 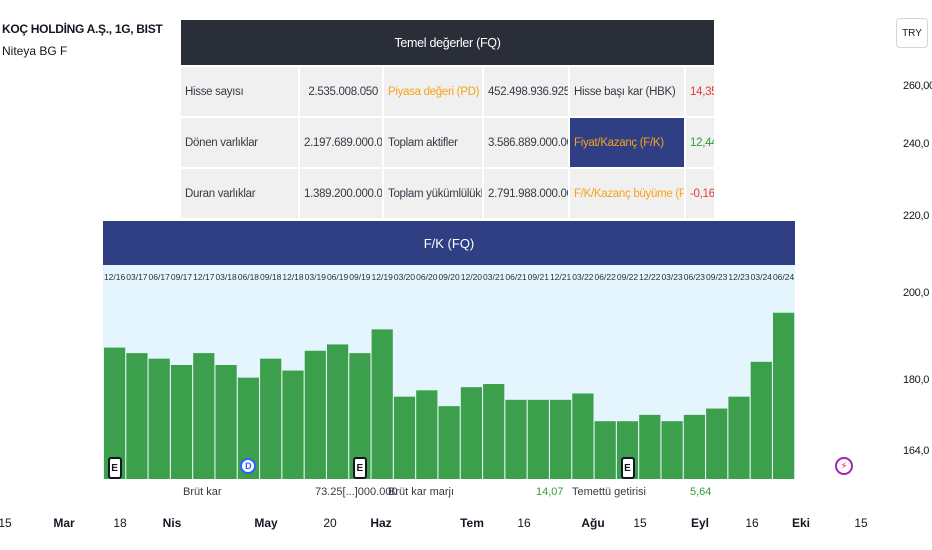 I want to click on time-axis-label: Haz, so click(x=381, y=523).